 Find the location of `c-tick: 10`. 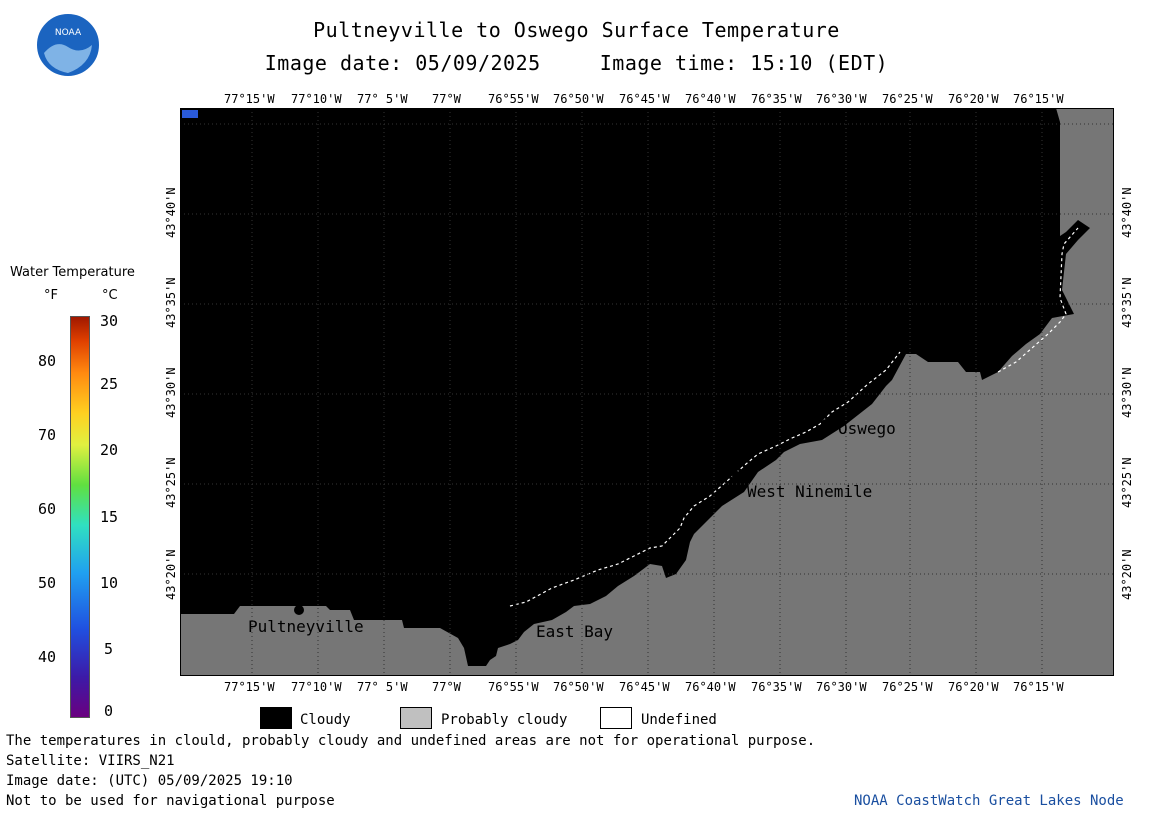

c-tick: 10 is located at coordinates (109, 583).